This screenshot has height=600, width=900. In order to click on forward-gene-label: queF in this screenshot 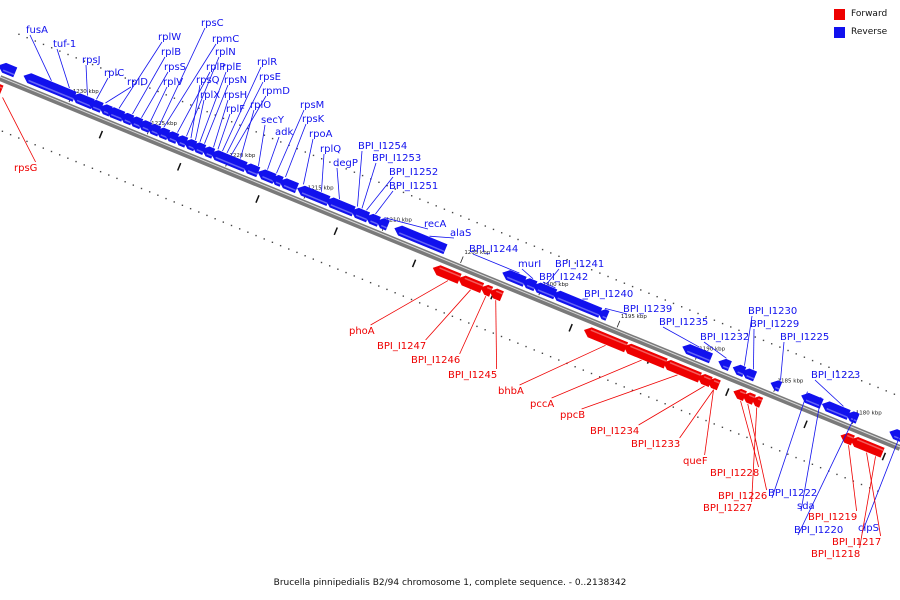, I will do `click(695, 461)`.